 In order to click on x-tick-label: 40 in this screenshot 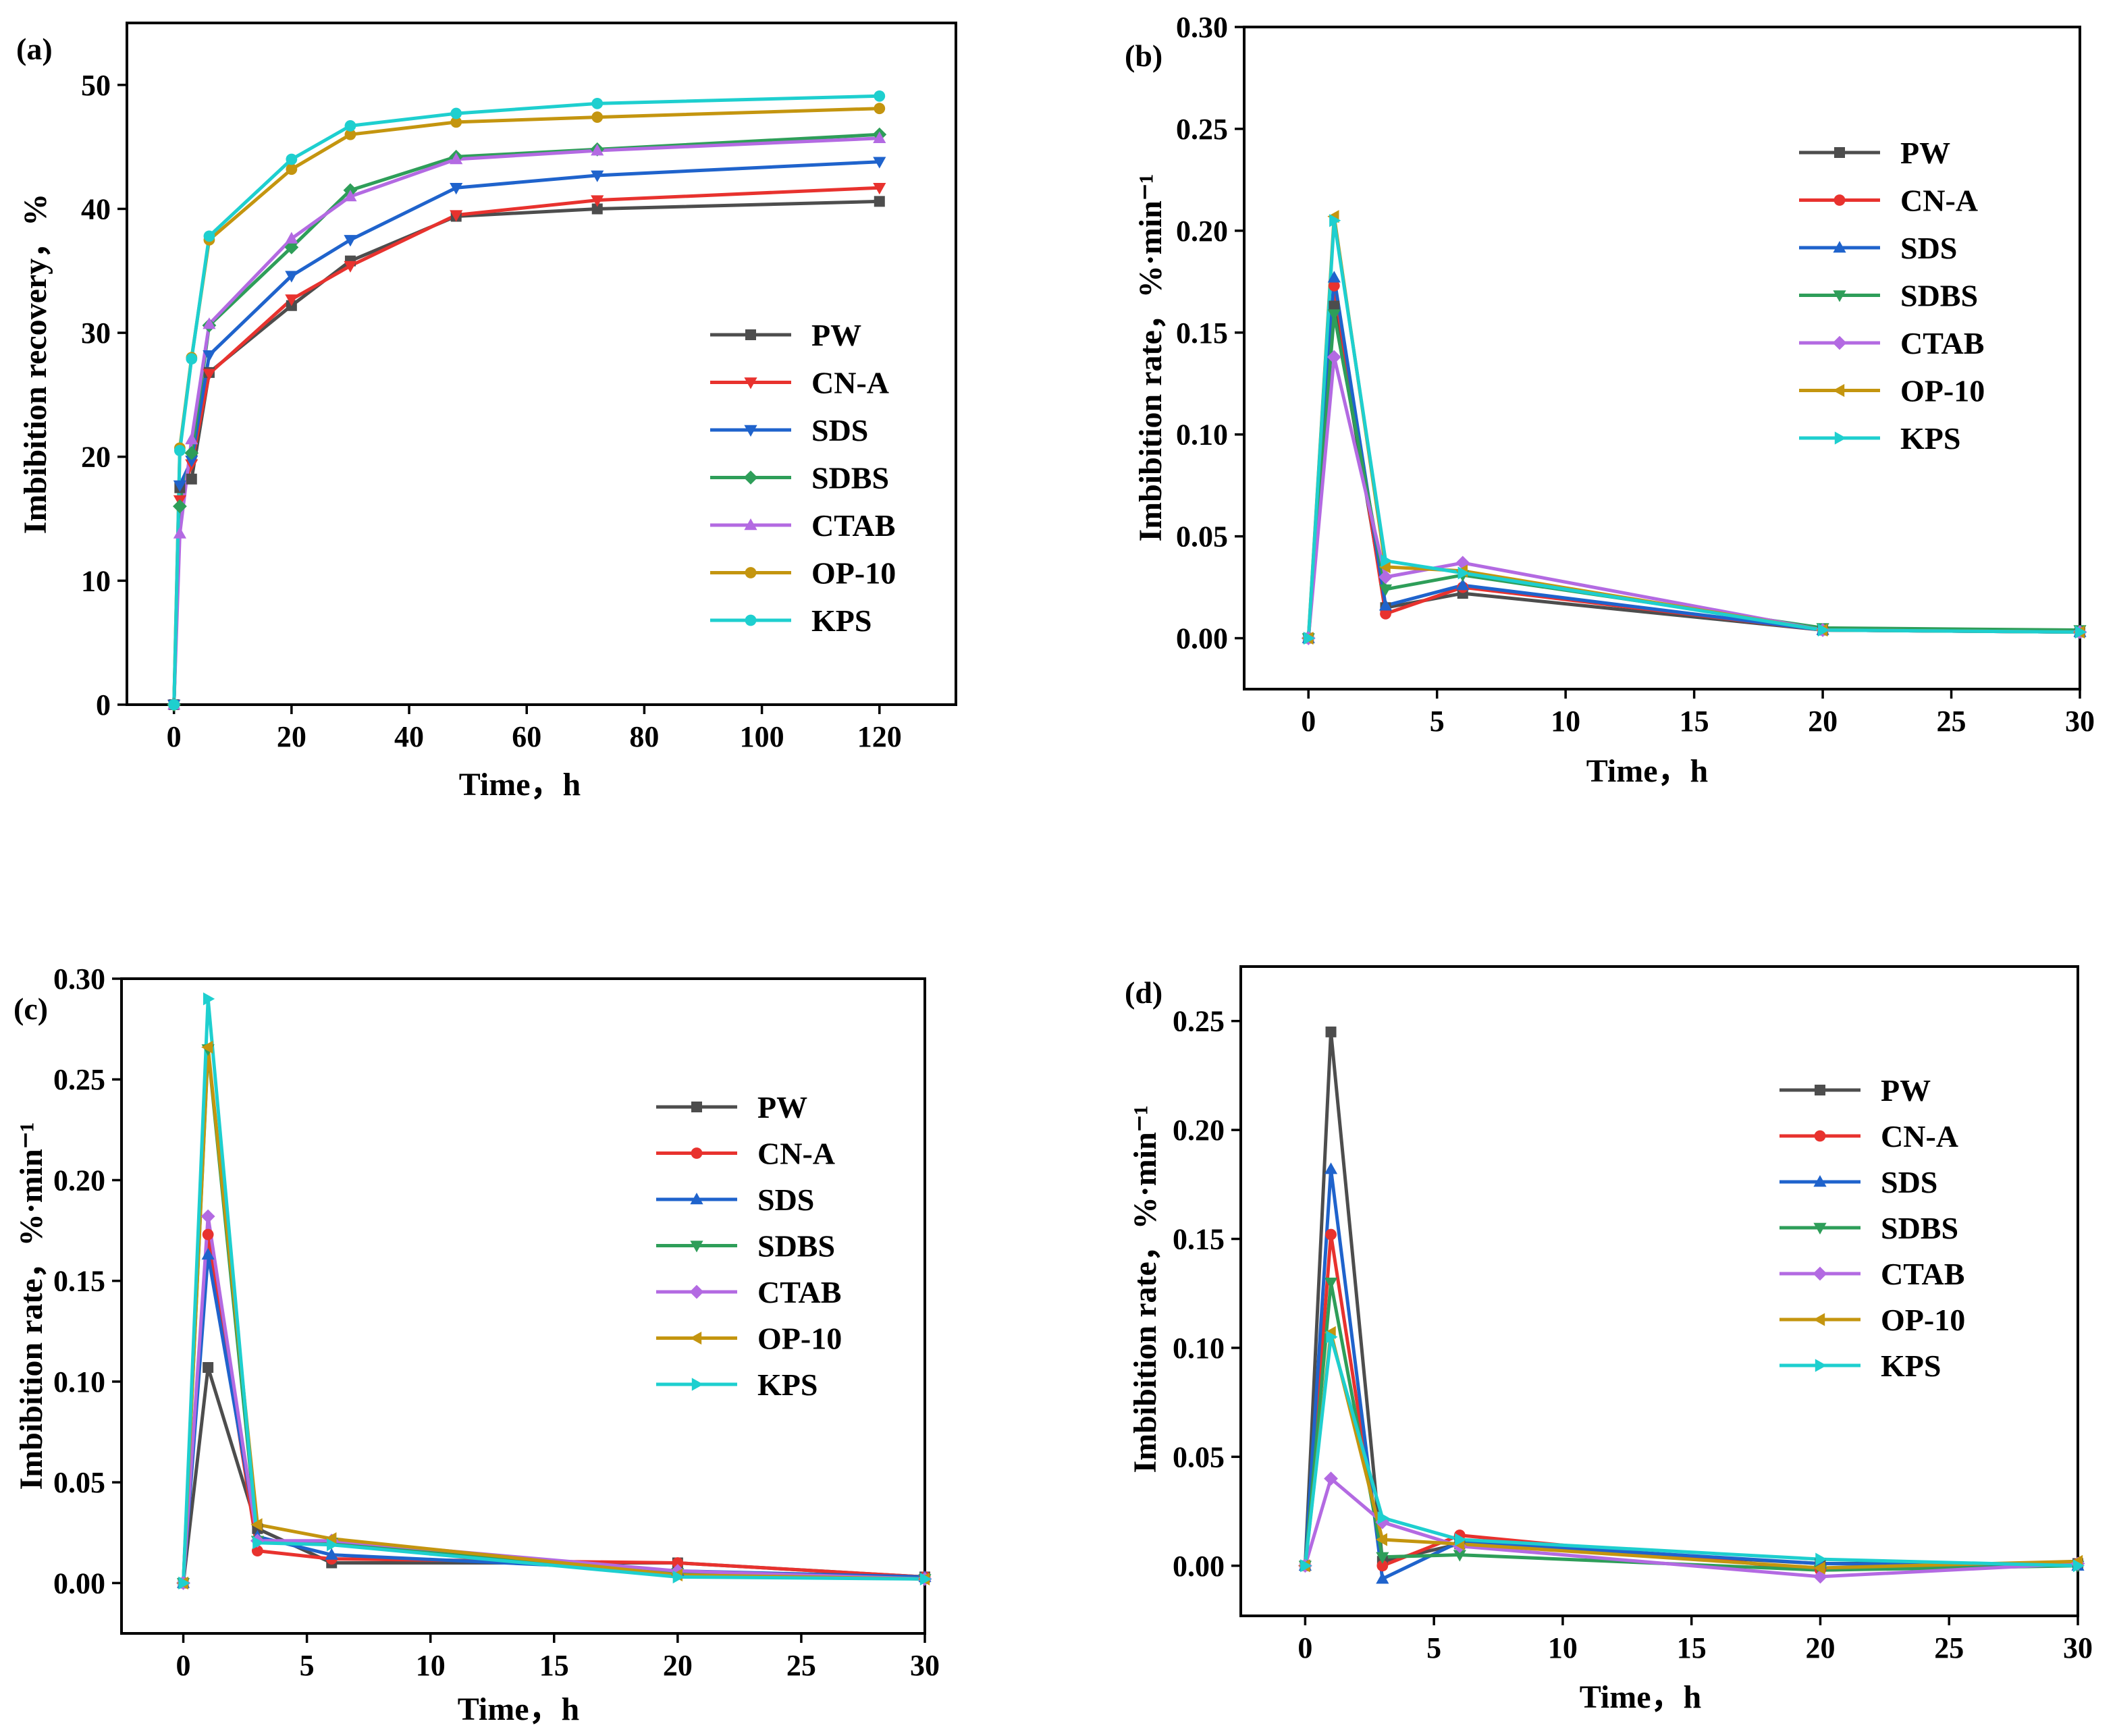, I will do `click(409, 737)`.